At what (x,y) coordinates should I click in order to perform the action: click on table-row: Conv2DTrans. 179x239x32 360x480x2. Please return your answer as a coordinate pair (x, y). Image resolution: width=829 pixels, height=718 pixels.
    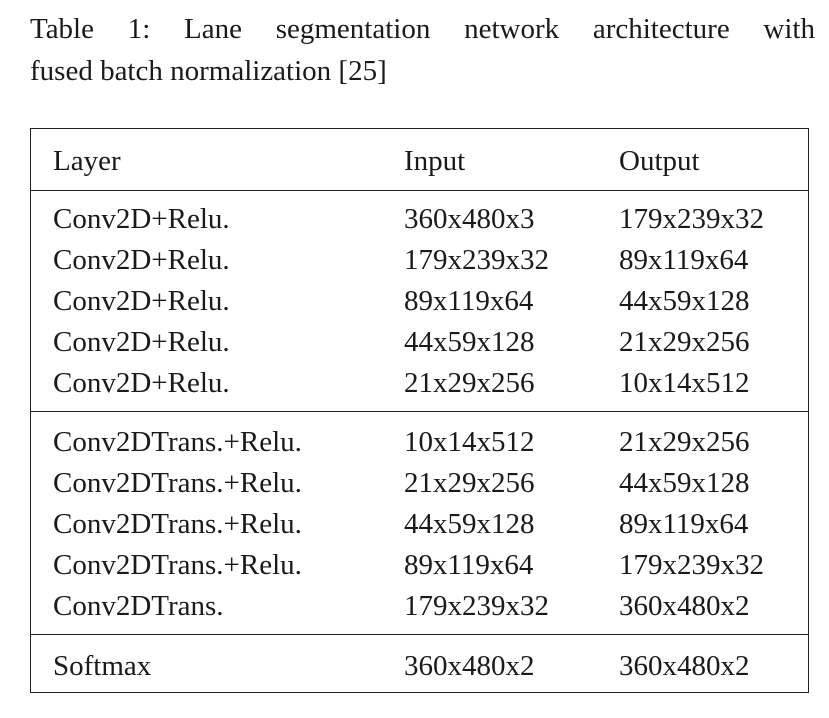
    Looking at the image, I should click on (419, 606).